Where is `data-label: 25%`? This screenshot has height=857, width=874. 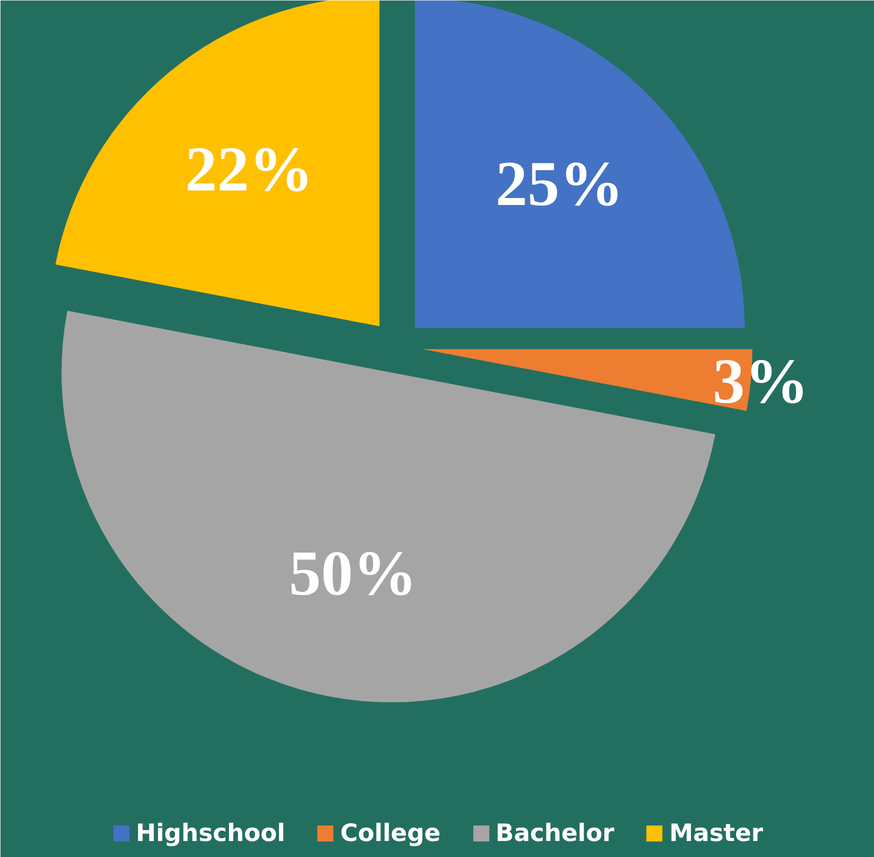 data-label: 25% is located at coordinates (560, 183).